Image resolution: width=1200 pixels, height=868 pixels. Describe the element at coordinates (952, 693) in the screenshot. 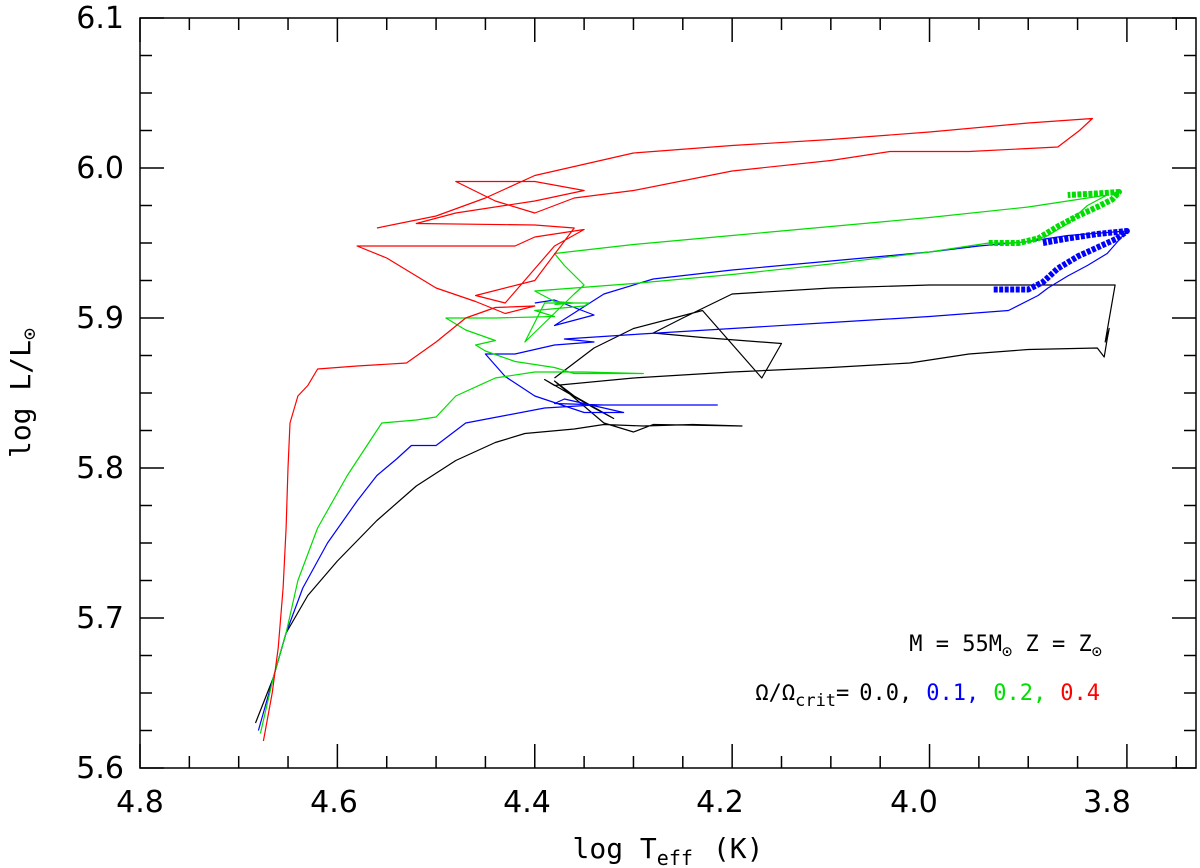

I see `legend-entry-1: 0.1,` at that location.